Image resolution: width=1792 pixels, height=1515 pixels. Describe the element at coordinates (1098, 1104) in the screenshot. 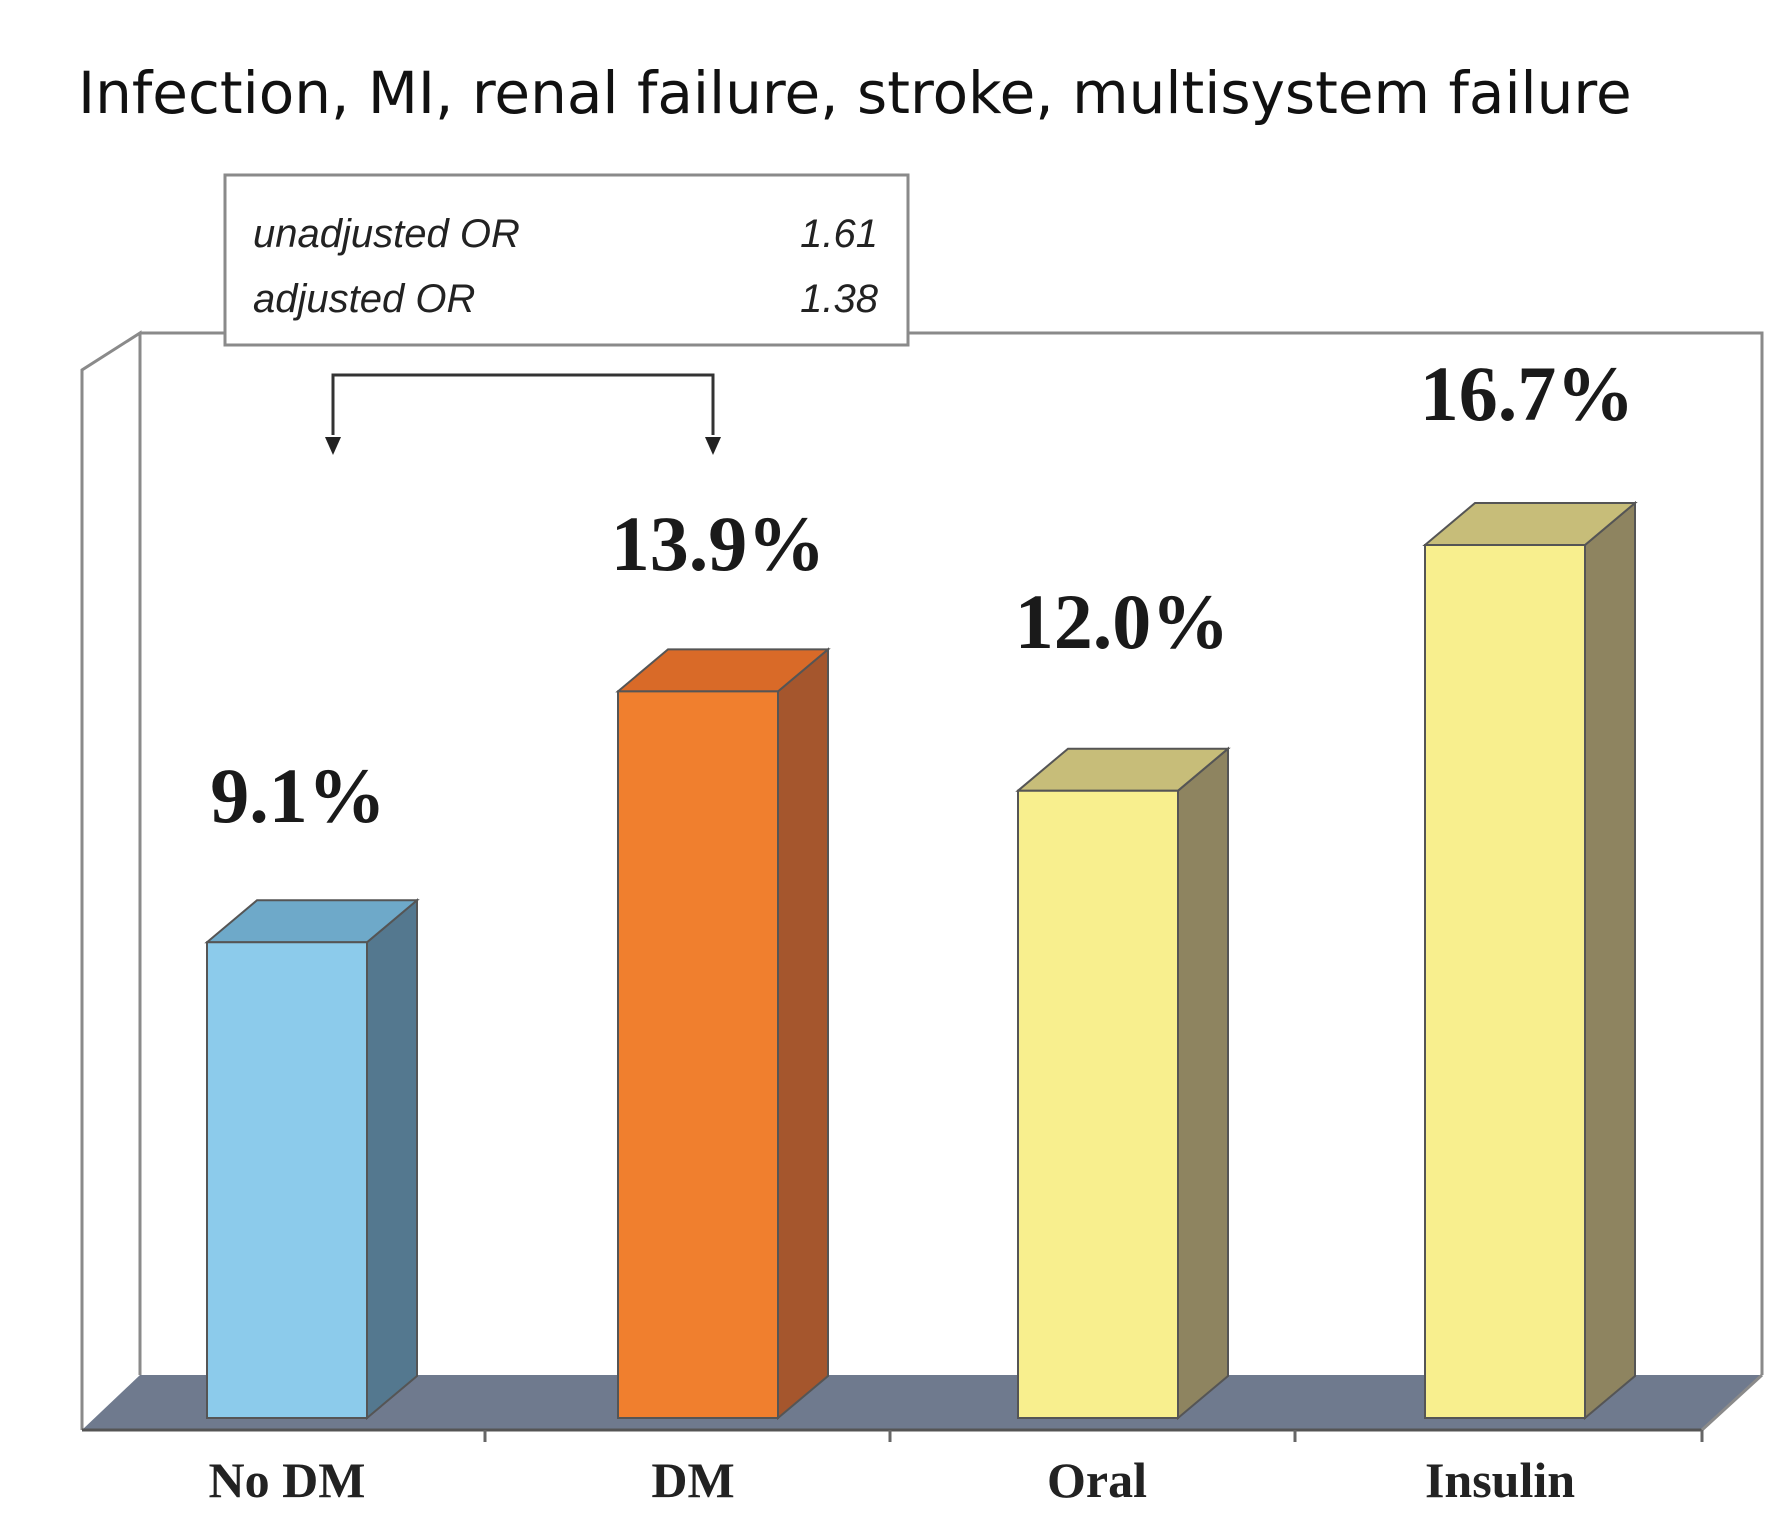

I see `bar-oral-front` at that location.